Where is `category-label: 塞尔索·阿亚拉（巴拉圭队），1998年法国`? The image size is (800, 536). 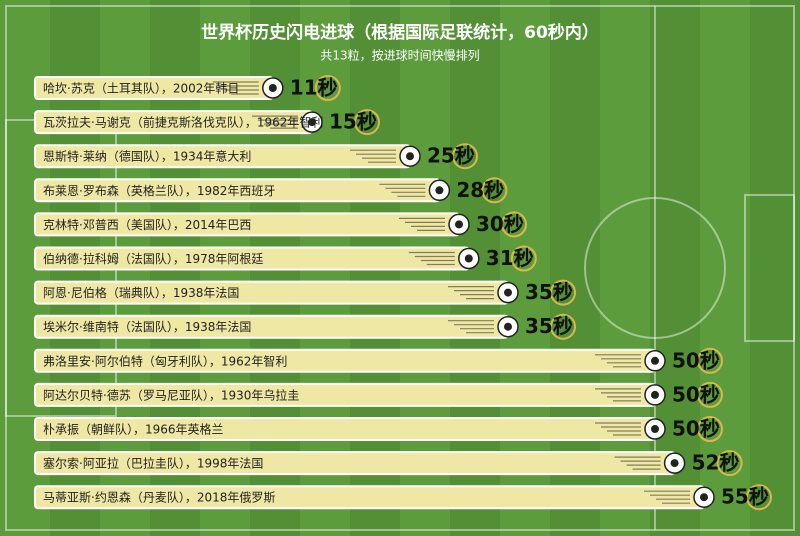 category-label: 塞尔索·阿亚拉（巴拉圭队），1998年法国 is located at coordinates (153, 463).